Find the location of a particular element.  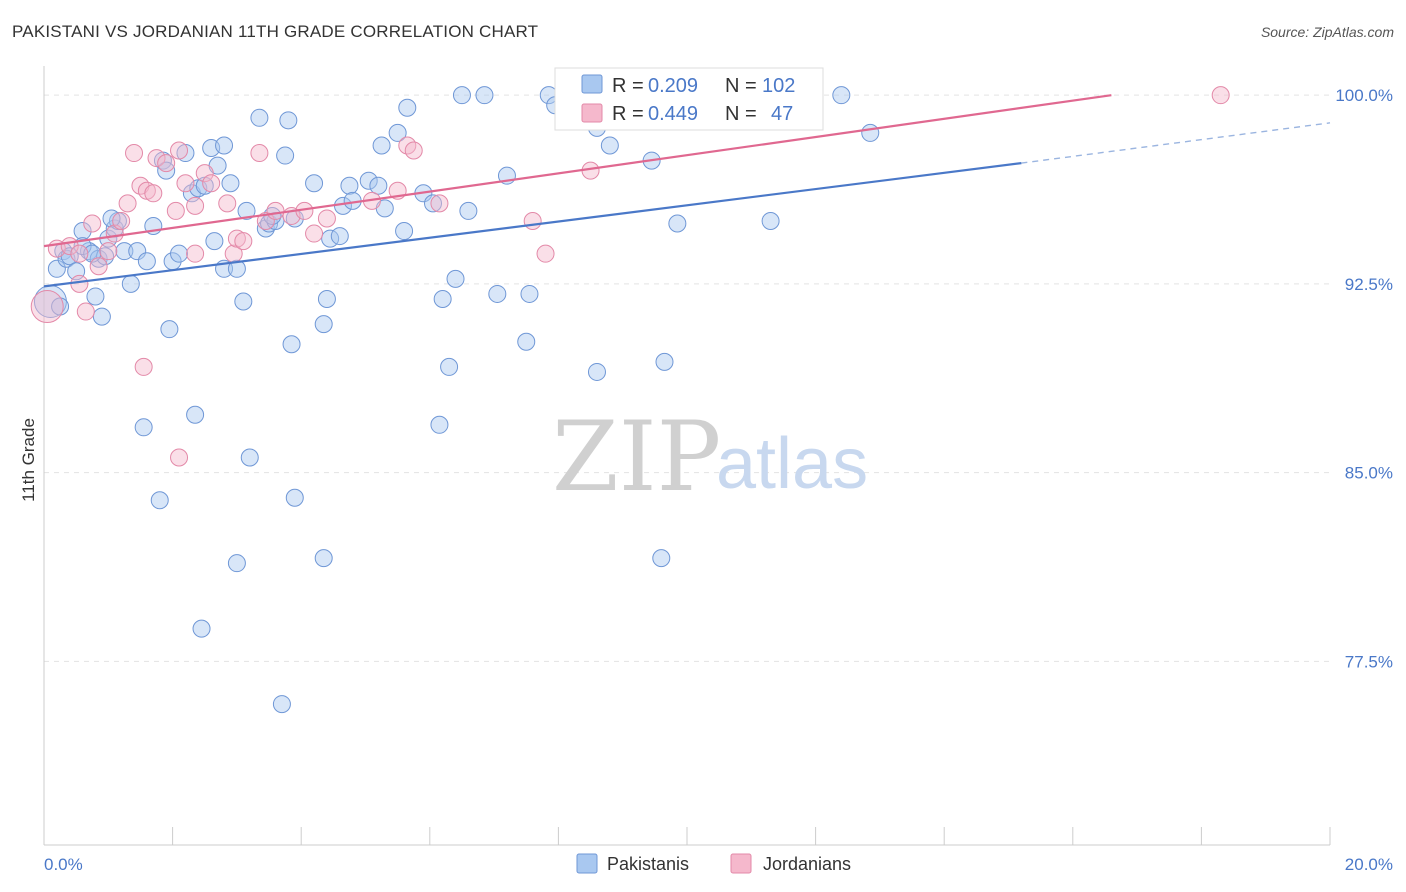

jordanian-trend-line is located at coordinates (577, 171).